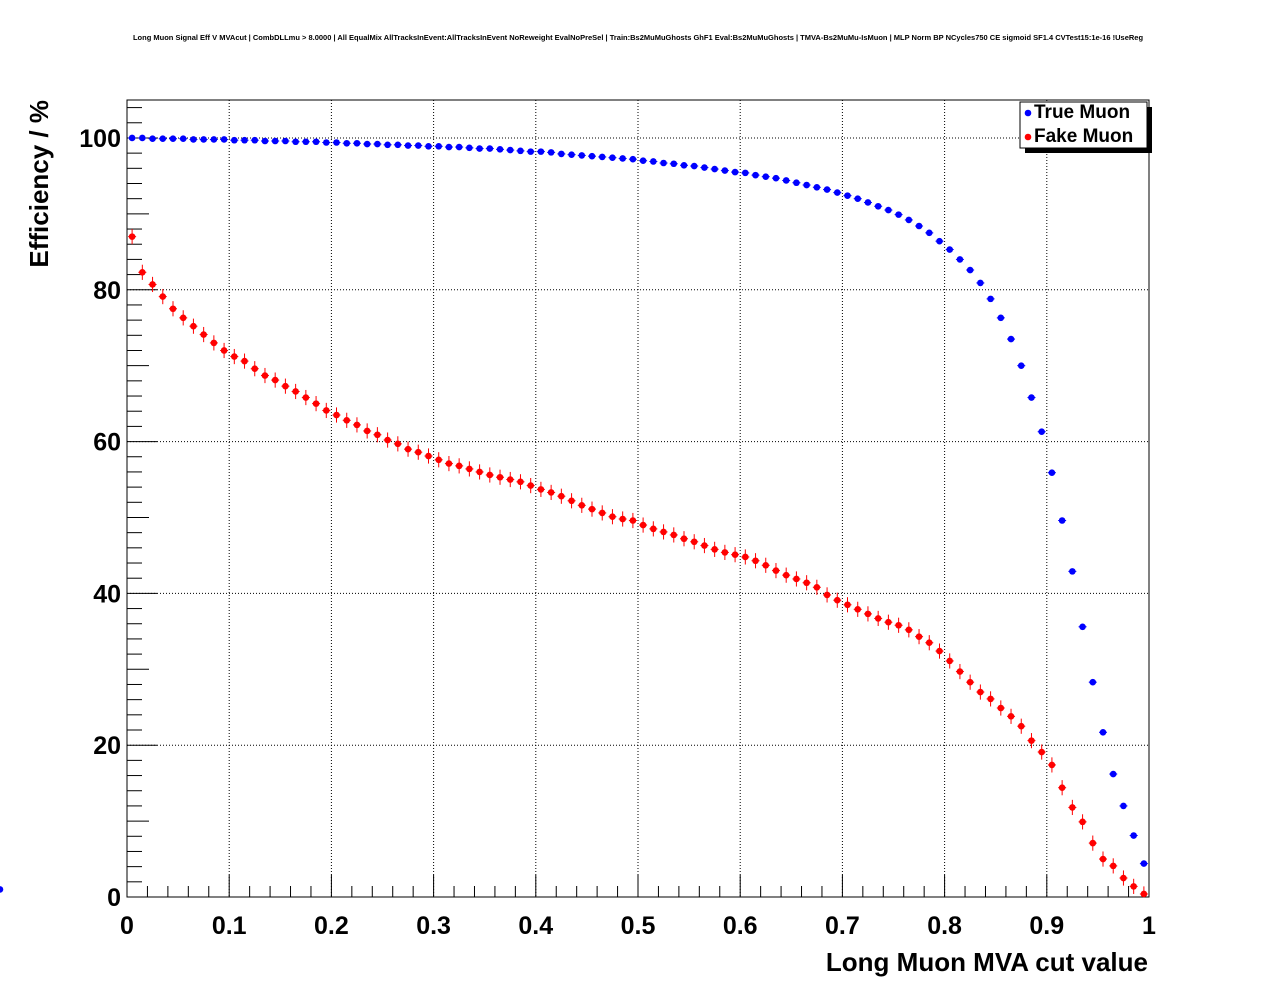  Describe the element at coordinates (107, 443) in the screenshot. I see `y-tick-label: 60` at that location.